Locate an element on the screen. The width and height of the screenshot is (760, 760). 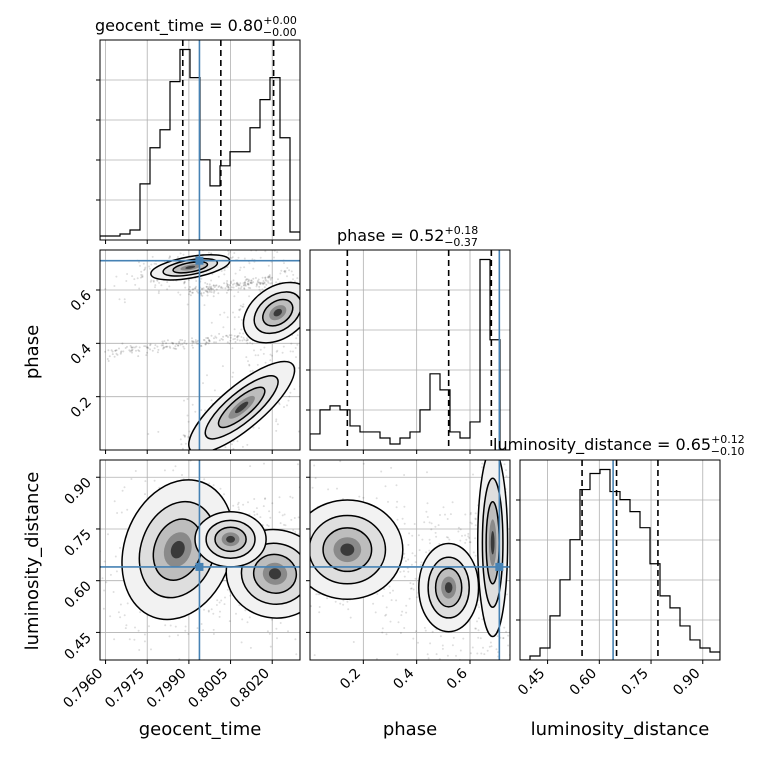
y-axis-label-phase: phase is located at coordinates (32, 352).